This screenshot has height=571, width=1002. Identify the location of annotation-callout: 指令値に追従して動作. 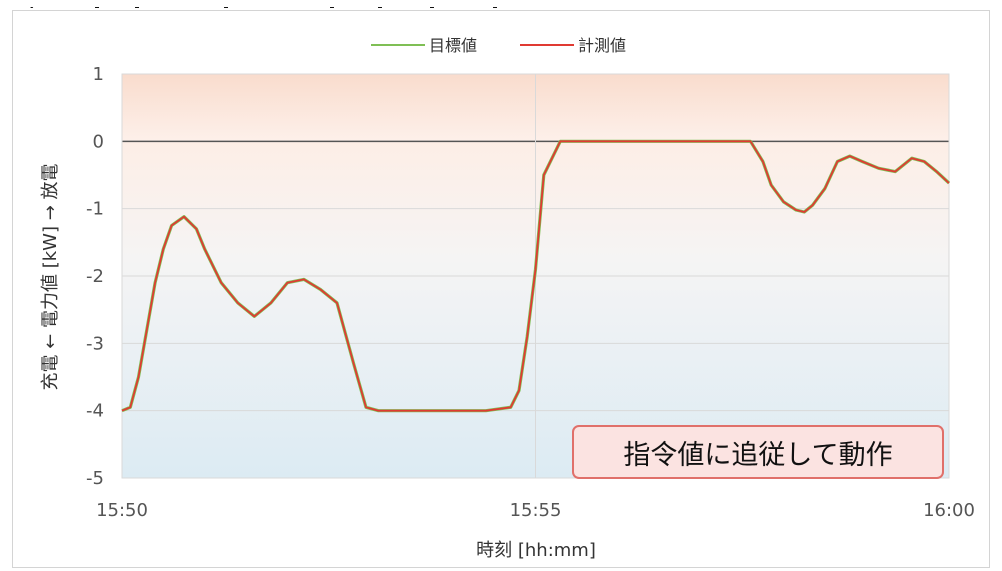
(758, 452).